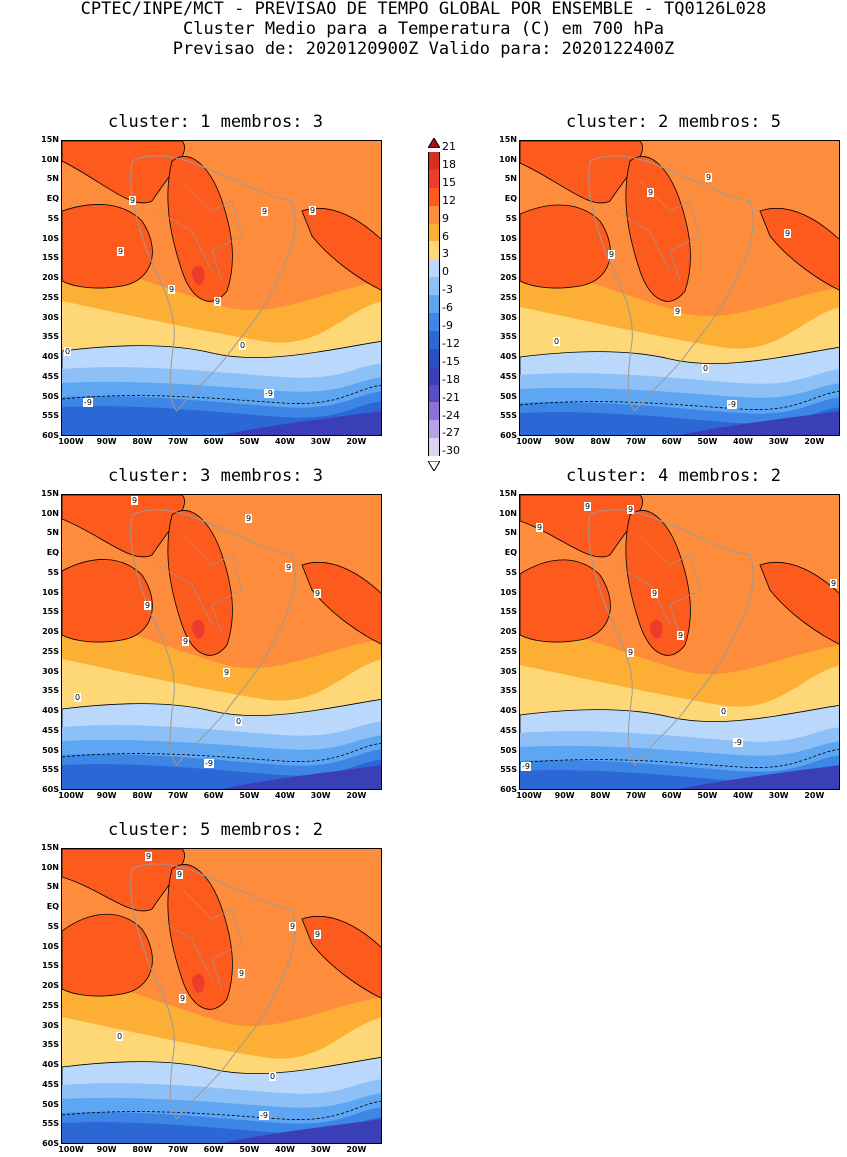 This screenshot has width=847, height=1157. Describe the element at coordinates (673, 476) in the screenshot. I see `panel-title-4: cluster: 4 membros: 2` at that location.